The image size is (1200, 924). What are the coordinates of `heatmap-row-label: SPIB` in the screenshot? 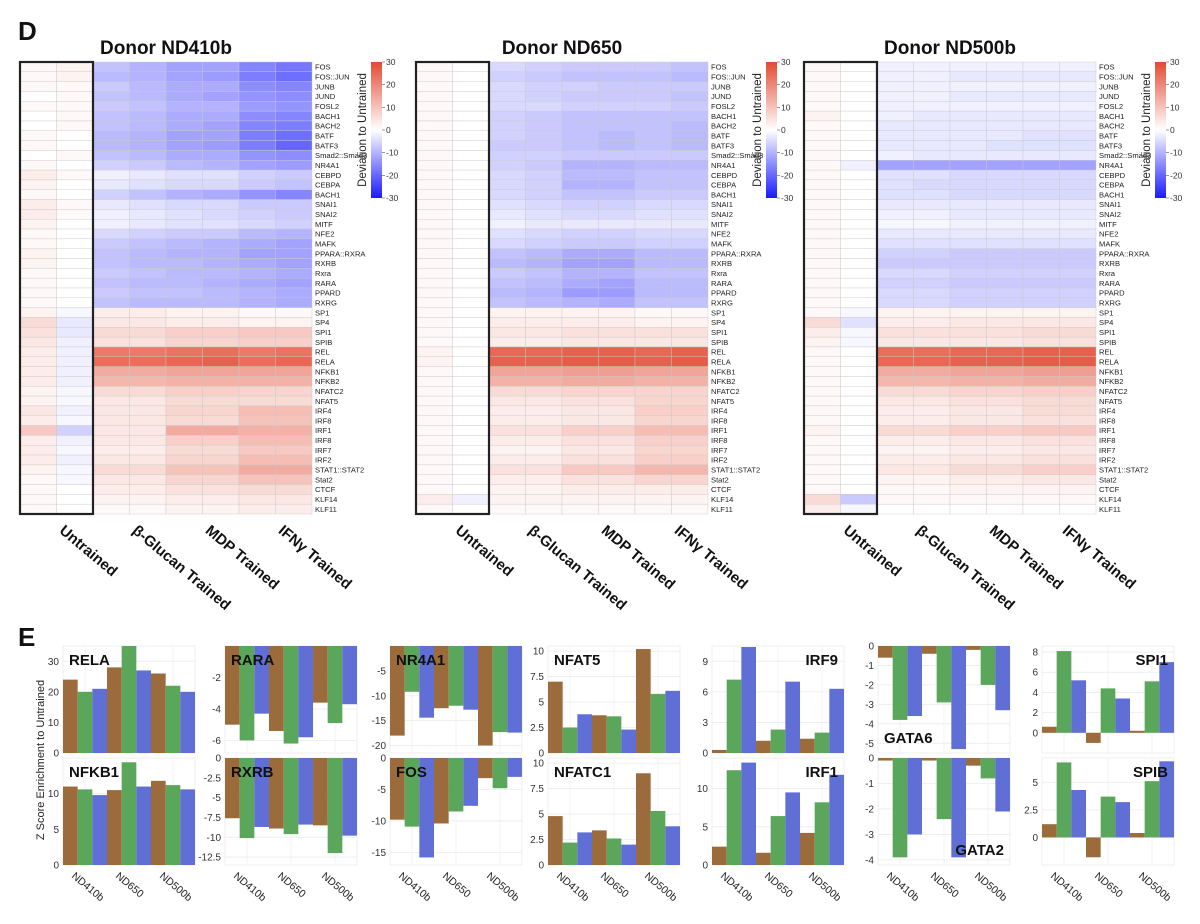 It's located at (1107, 342).